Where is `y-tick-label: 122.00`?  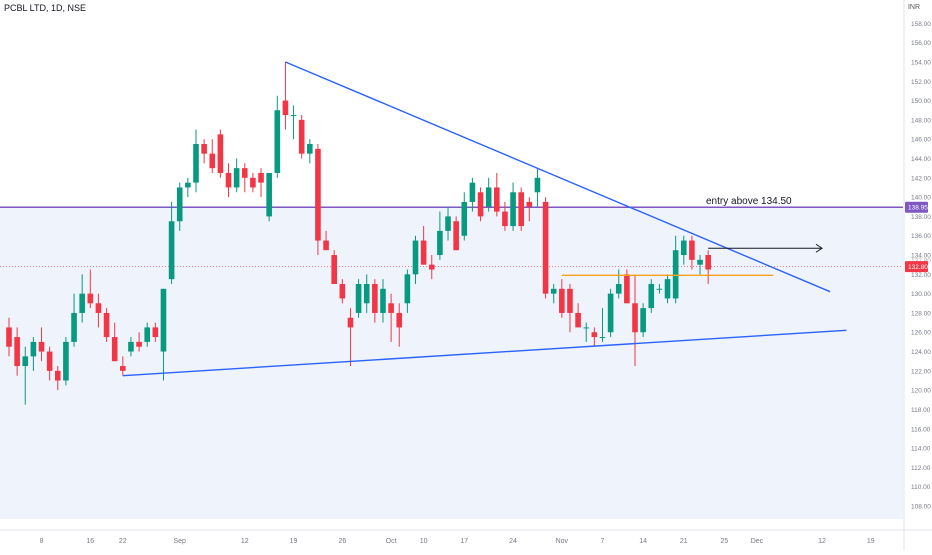 y-tick-label: 122.00 is located at coordinates (921, 371).